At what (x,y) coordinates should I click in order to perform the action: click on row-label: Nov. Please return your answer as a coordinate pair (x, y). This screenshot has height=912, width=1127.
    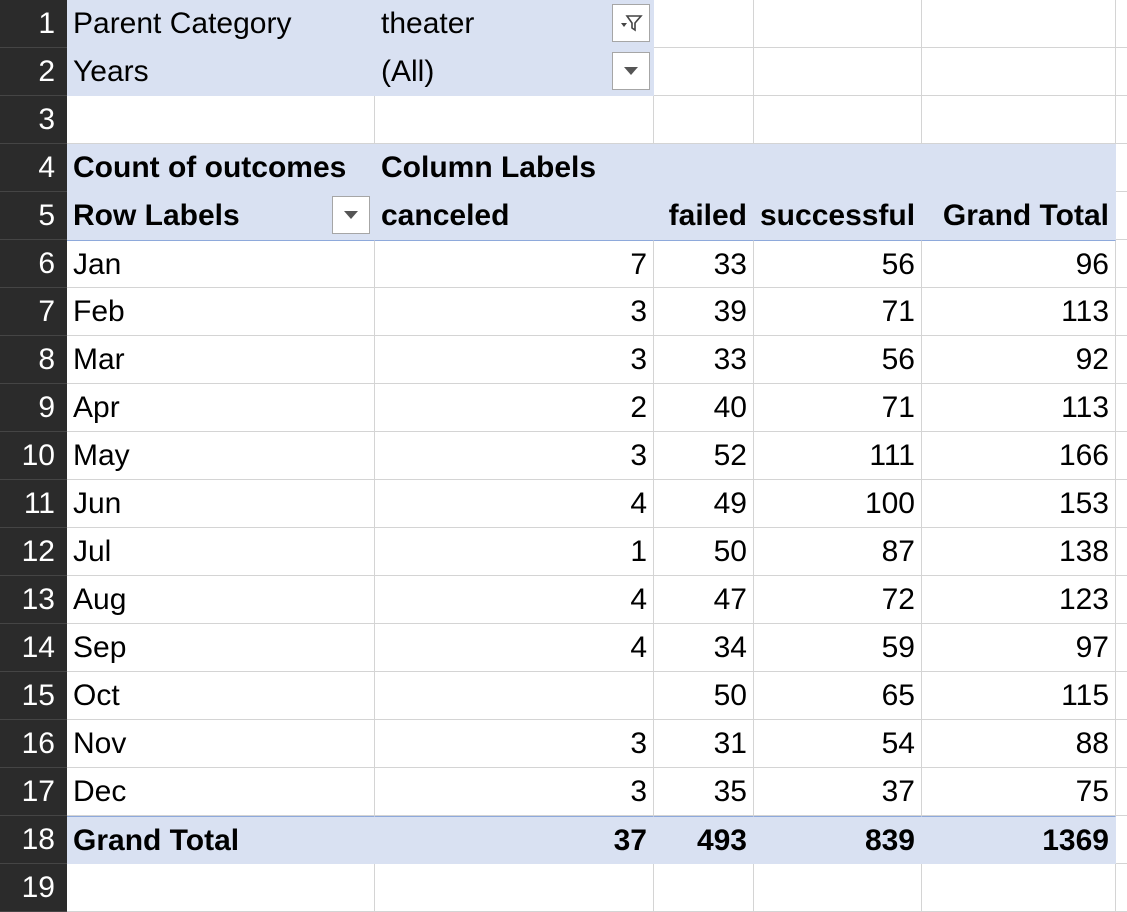
    Looking at the image, I should click on (221, 744).